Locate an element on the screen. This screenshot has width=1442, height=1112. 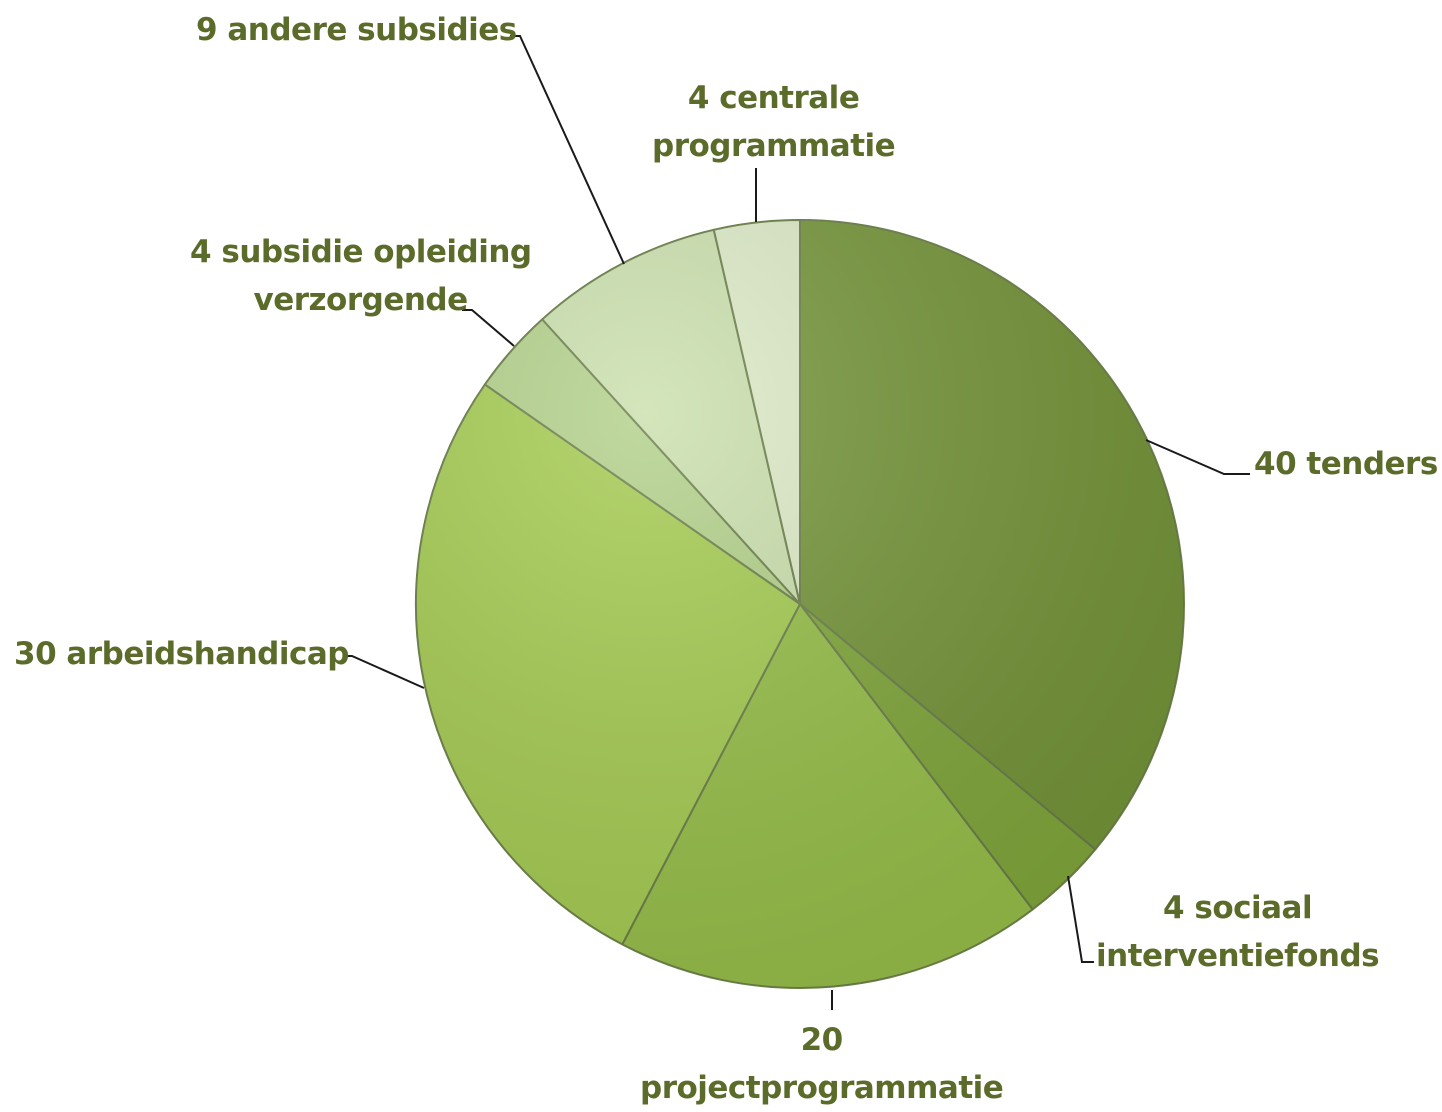
label-andere-subsidies: 9 andere subsidies is located at coordinates (356, 30).